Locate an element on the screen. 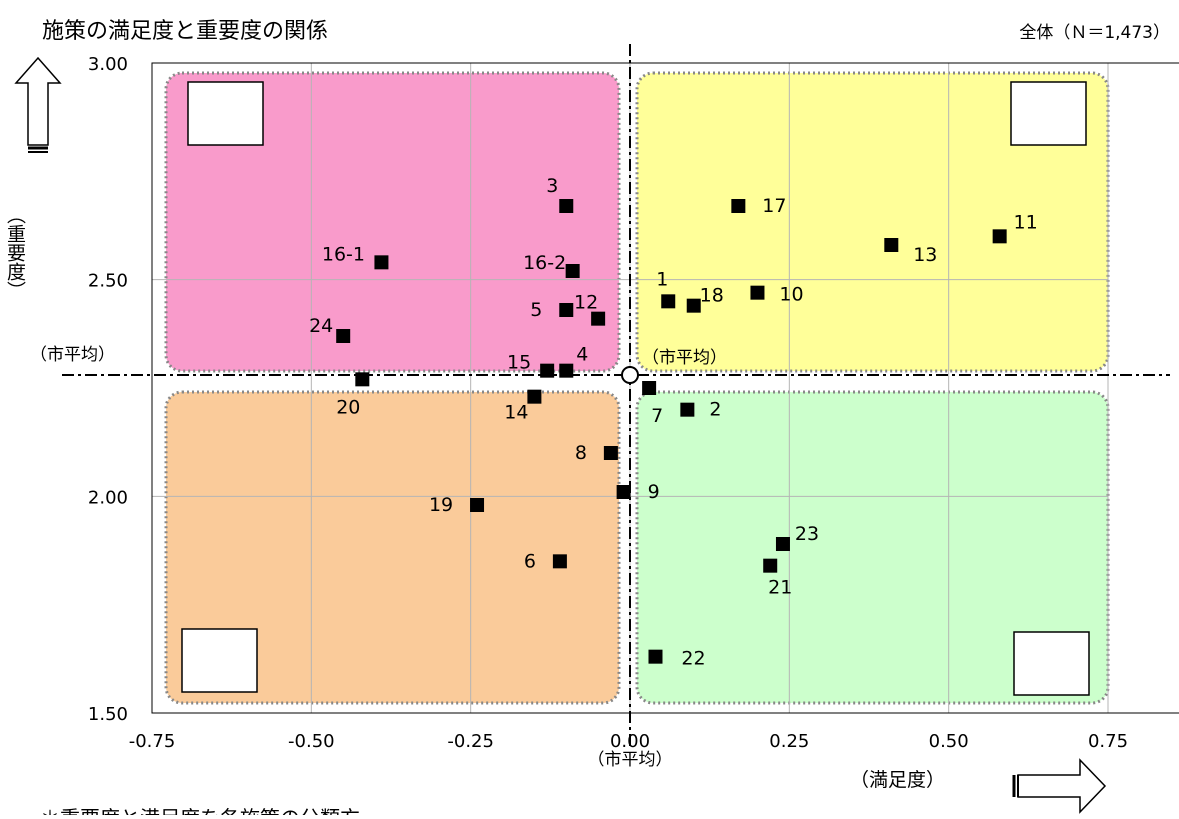 This screenshot has width=1179, height=819. data-point-label: 16-2 is located at coordinates (544, 263).